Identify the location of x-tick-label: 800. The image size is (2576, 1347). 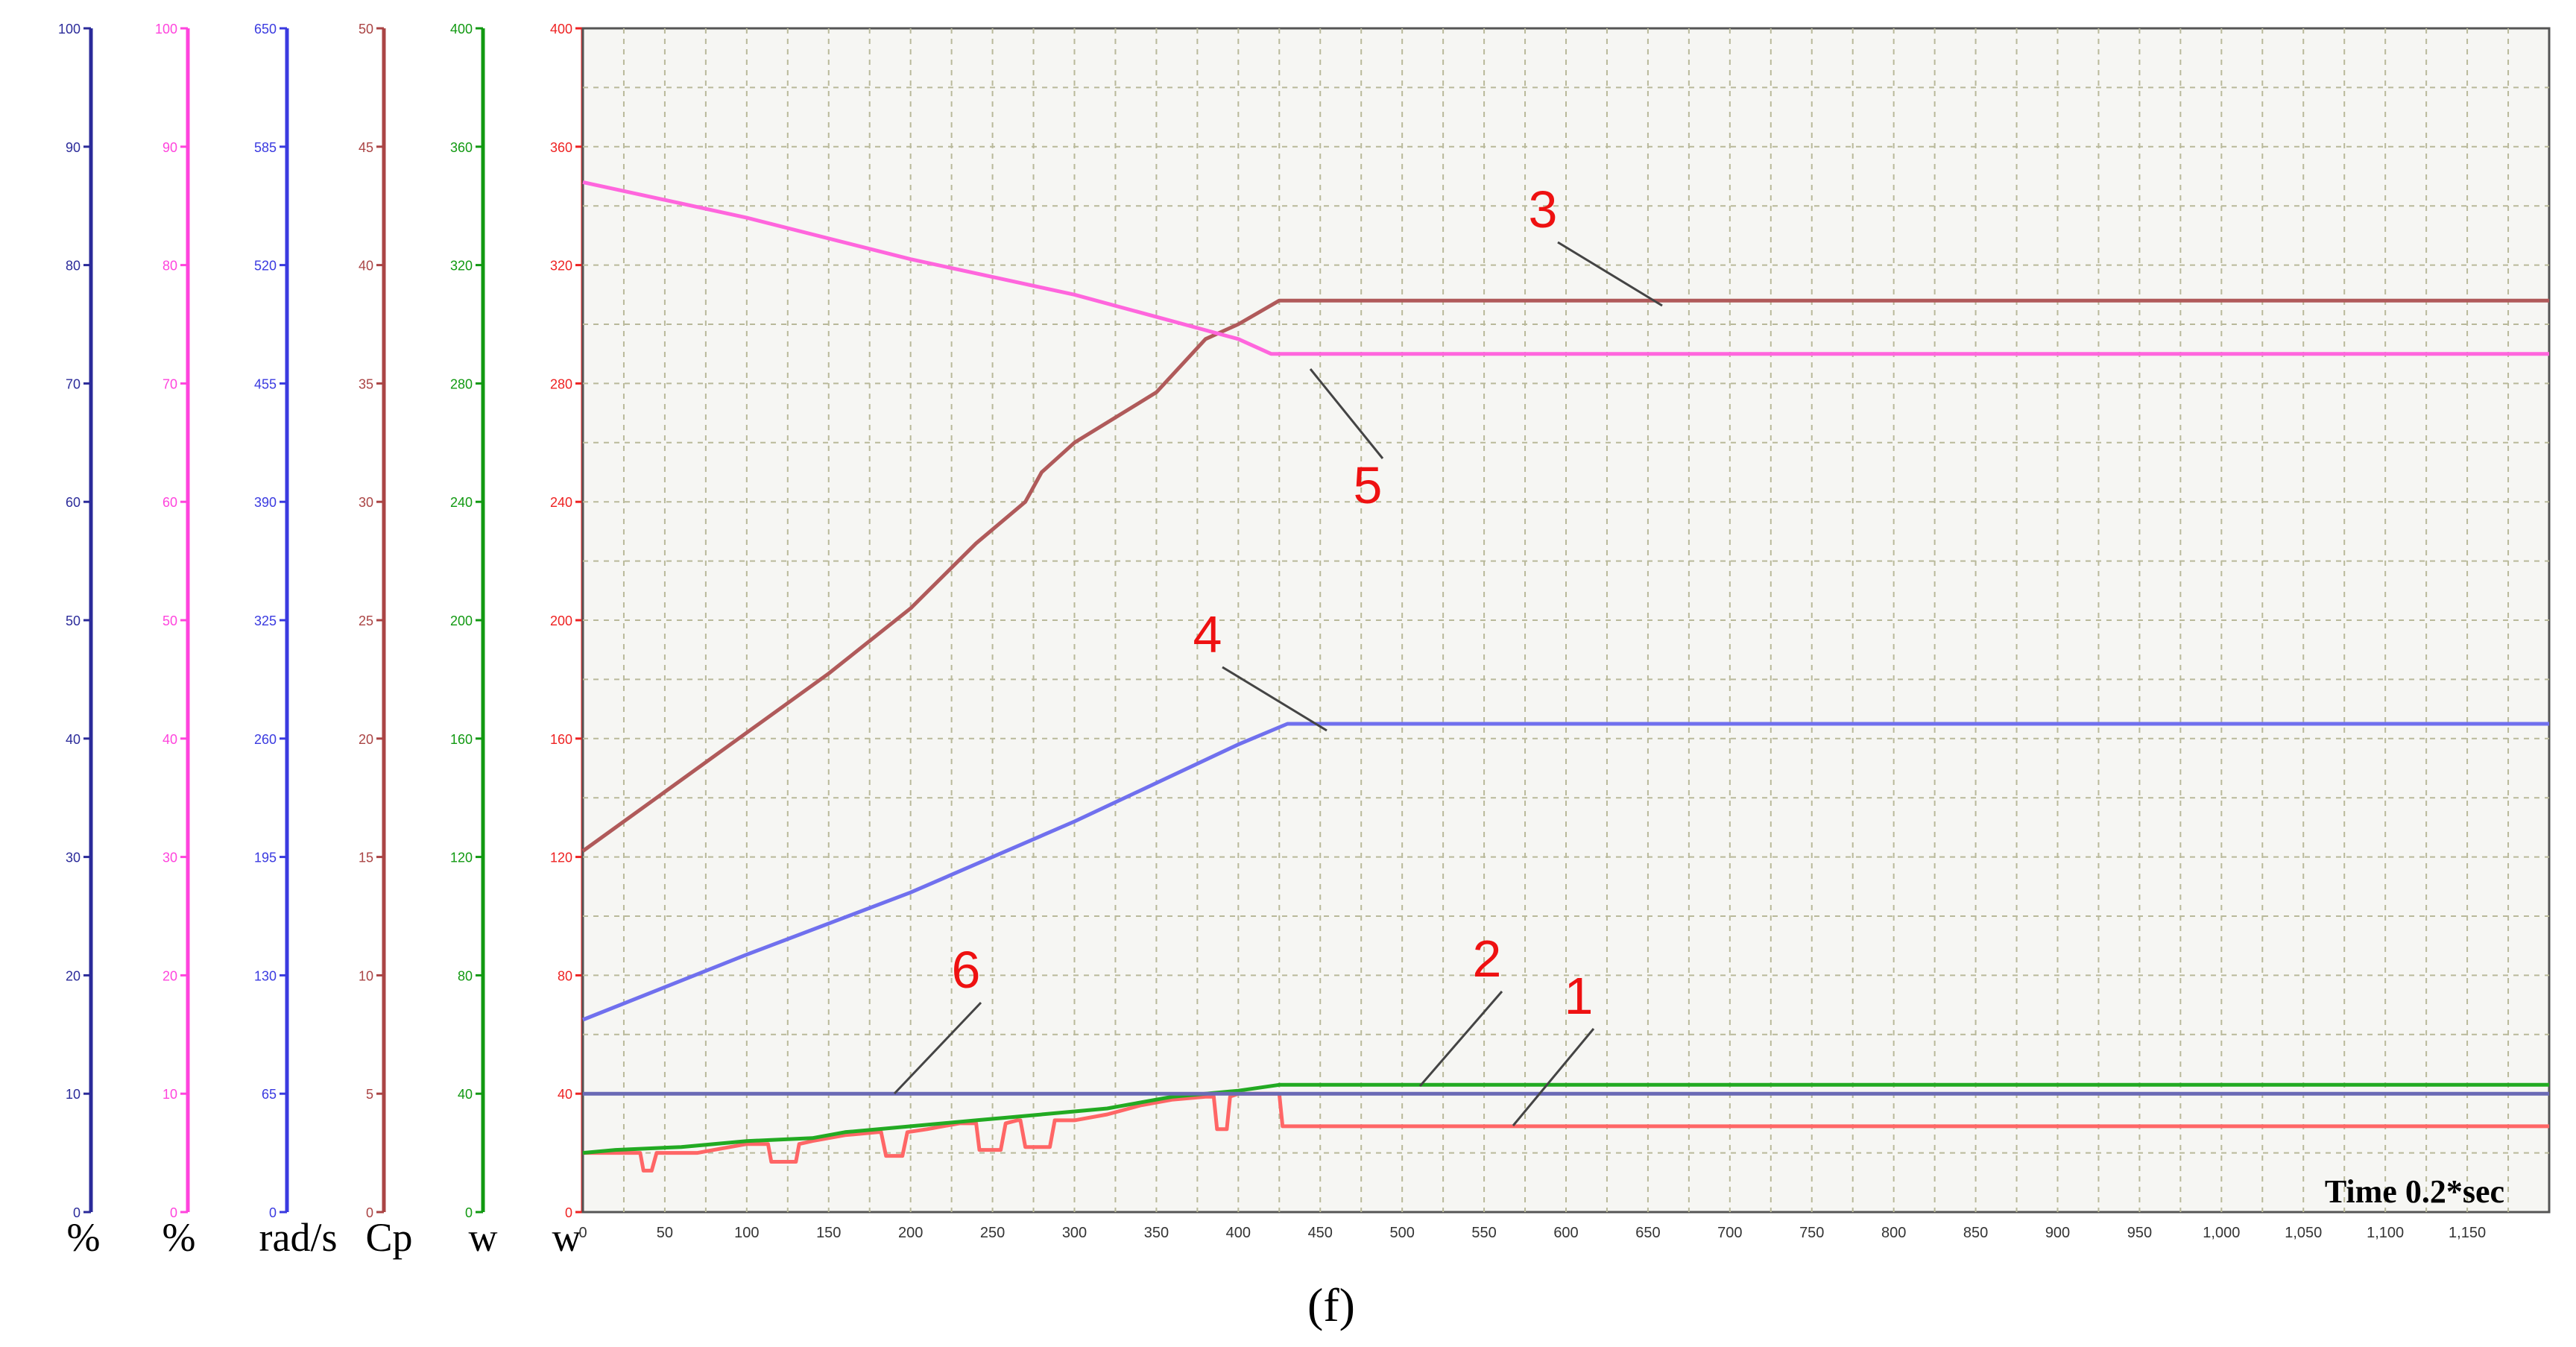
(1893, 1233).